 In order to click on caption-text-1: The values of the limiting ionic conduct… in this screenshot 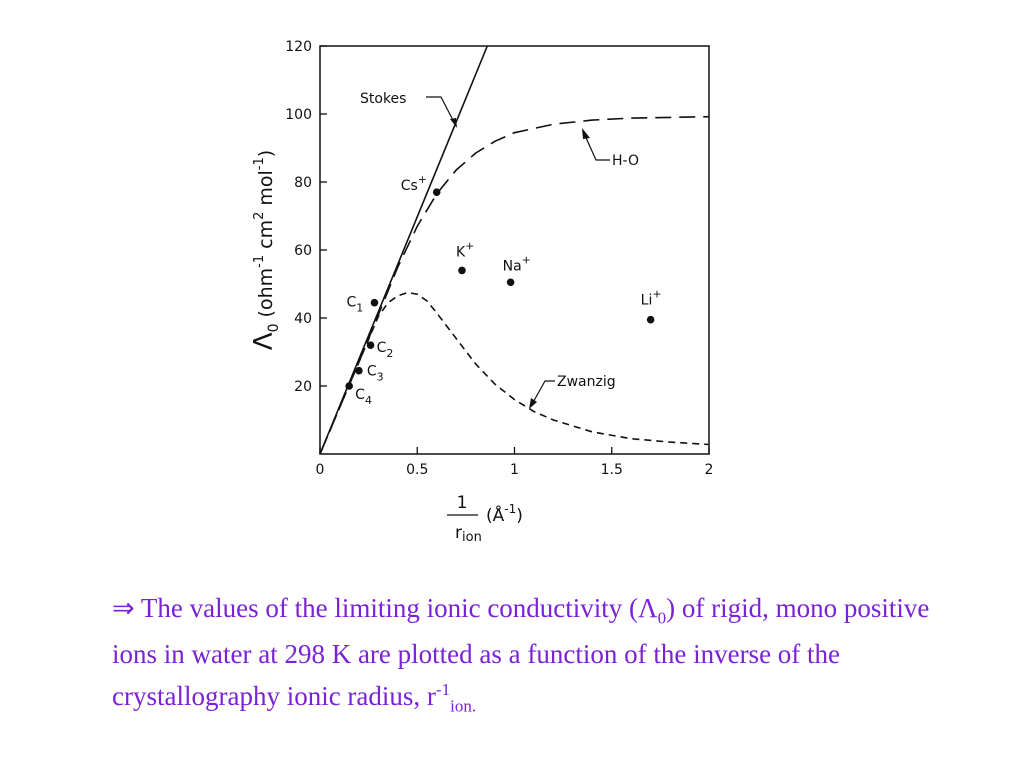, I will do `click(396, 608)`.